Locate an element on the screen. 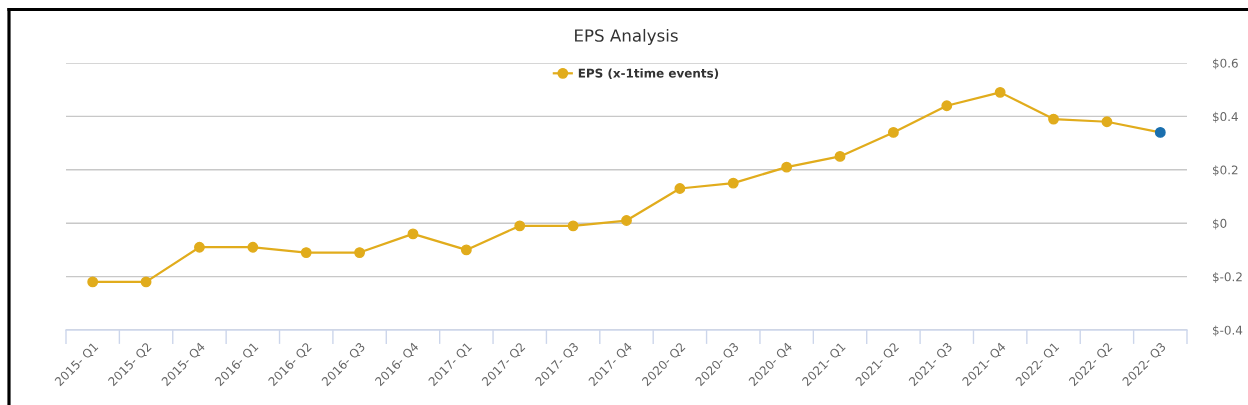 Image resolution: width=1248 pixels, height=405 pixels. y-tick-label: $-0.4 is located at coordinates (1227, 331).